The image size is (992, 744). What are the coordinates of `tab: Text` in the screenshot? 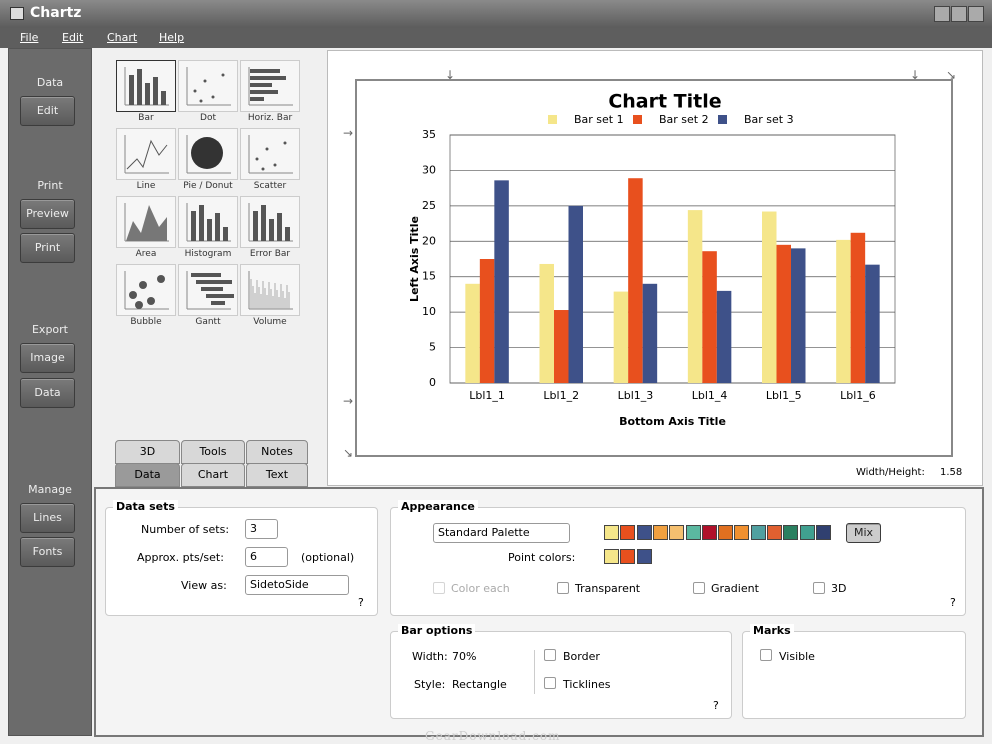 It's located at (277, 475).